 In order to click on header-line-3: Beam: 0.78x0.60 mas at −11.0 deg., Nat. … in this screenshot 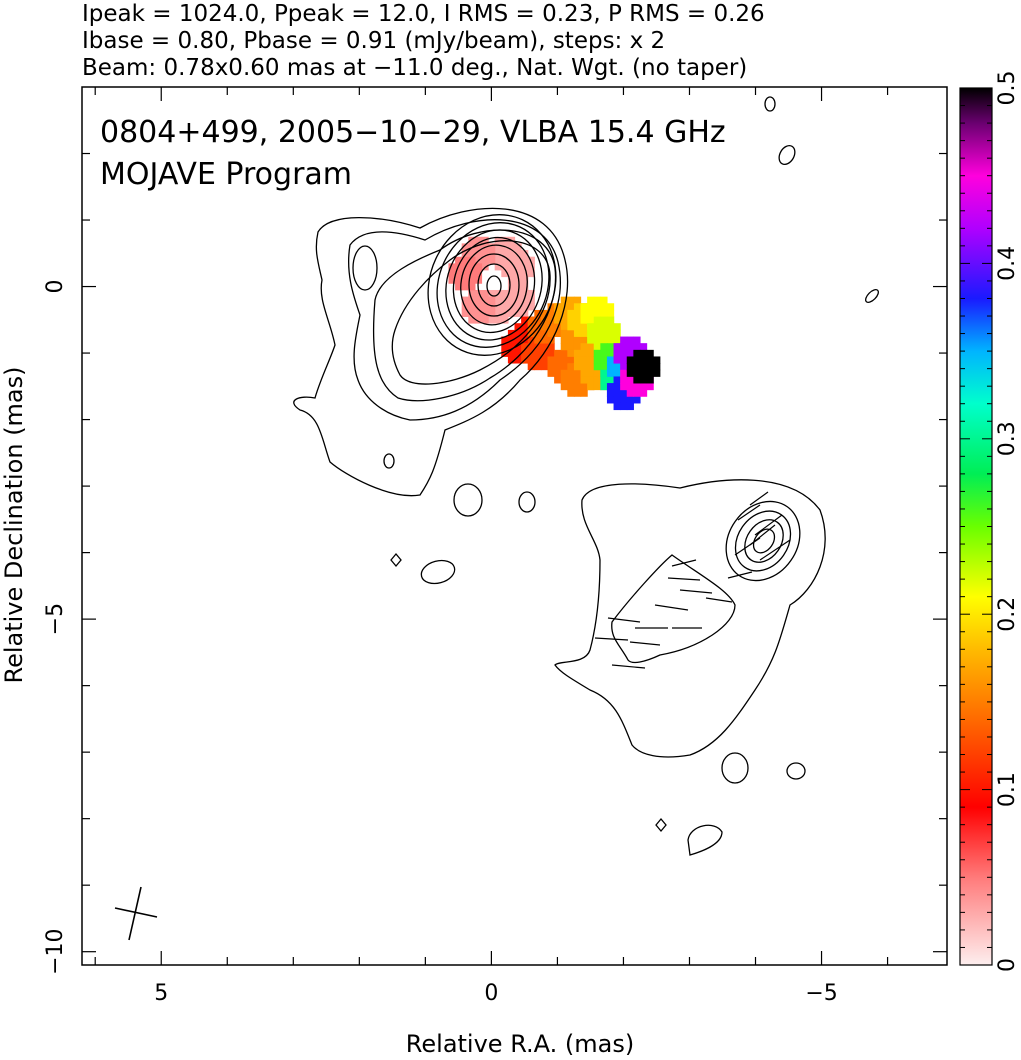, I will do `click(414, 68)`.